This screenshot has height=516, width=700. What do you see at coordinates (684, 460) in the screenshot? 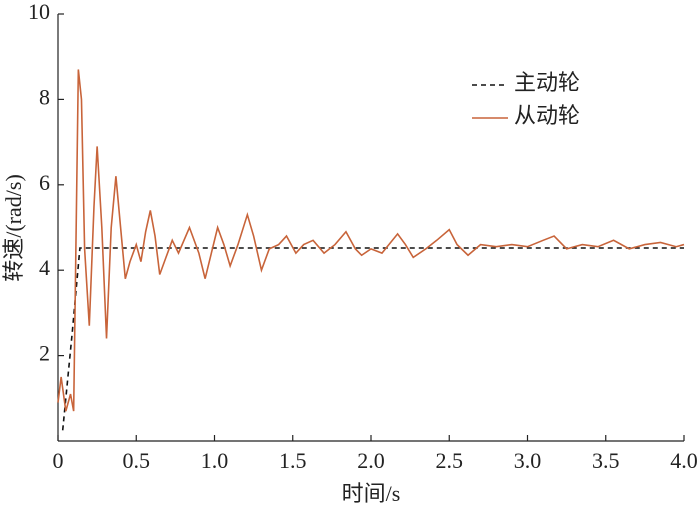
I see `x-tick-label: 4.0` at bounding box center [684, 460].